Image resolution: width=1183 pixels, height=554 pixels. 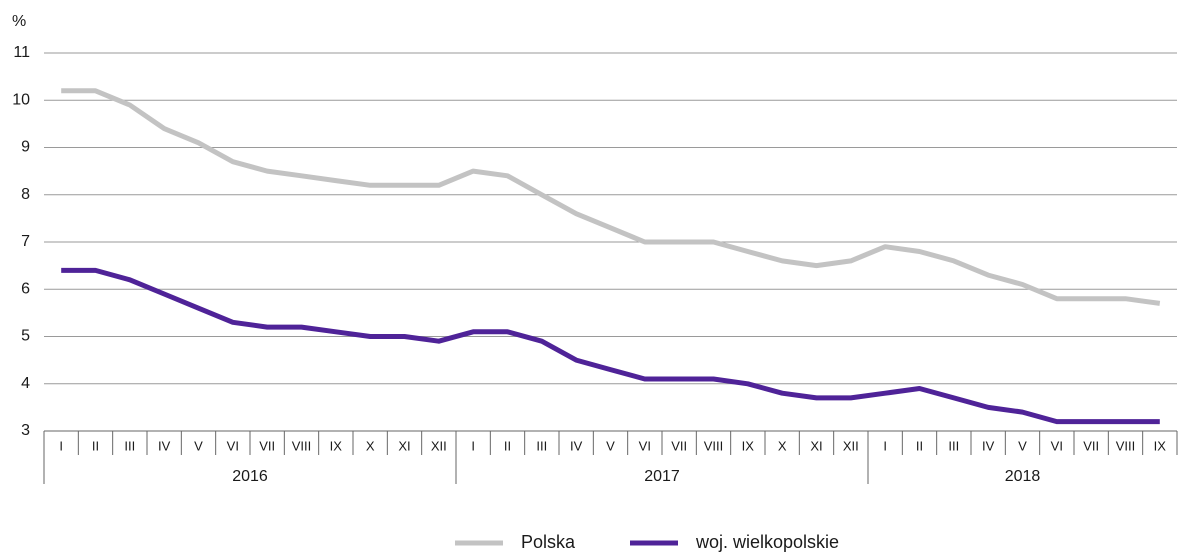 I want to click on y-tick-label: 5, so click(x=25, y=336).